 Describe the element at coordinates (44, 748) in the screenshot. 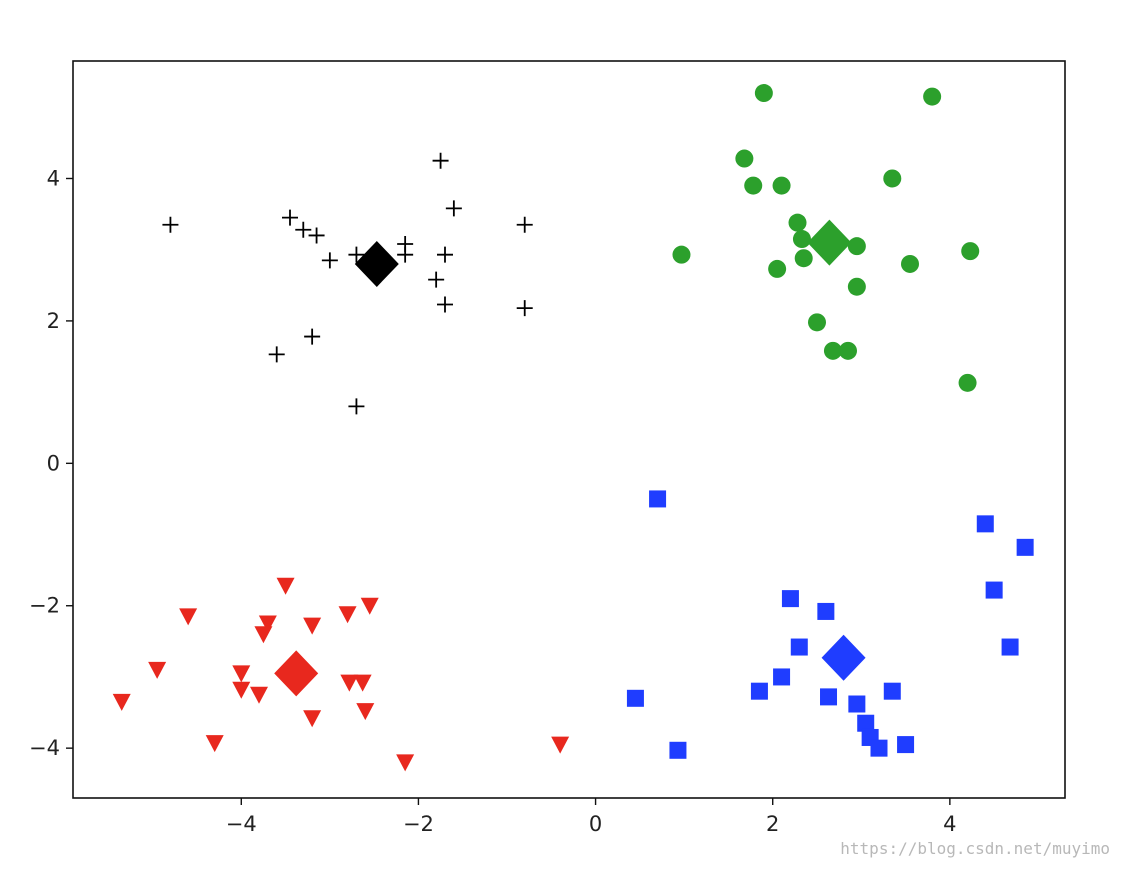

I see `y-tick-label: −4` at that location.